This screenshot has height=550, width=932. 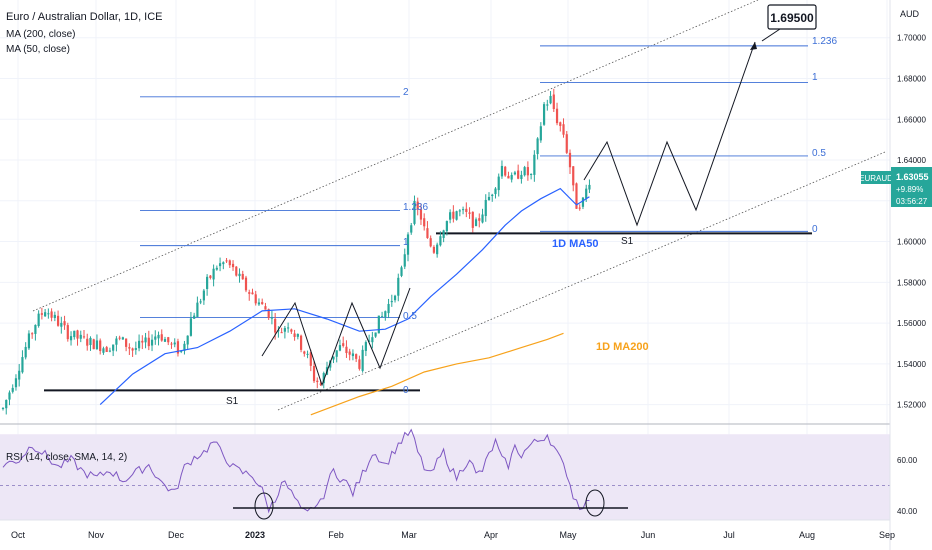 What do you see at coordinates (669, 134) in the screenshot?
I see `zigzag-projection` at bounding box center [669, 134].